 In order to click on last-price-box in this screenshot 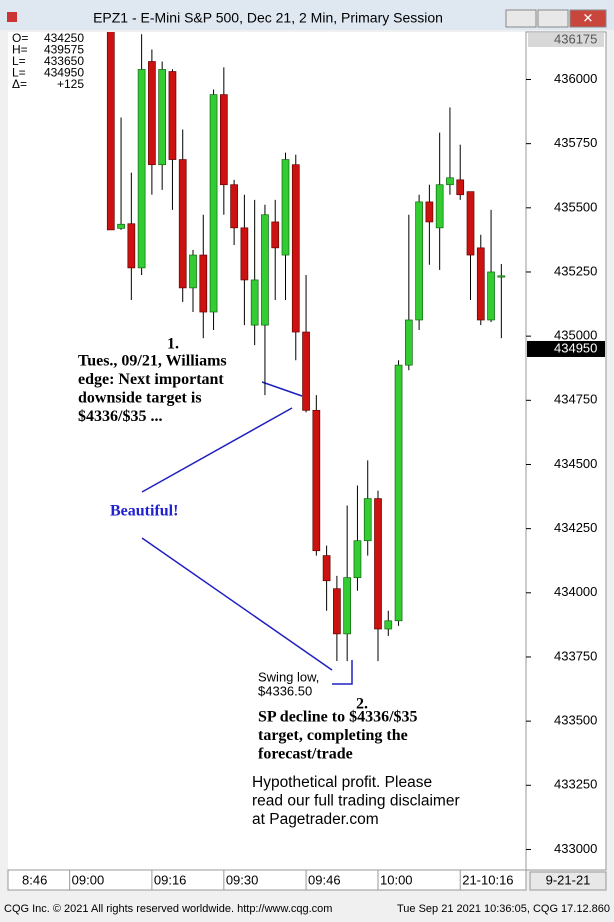, I will do `click(566, 348)`.